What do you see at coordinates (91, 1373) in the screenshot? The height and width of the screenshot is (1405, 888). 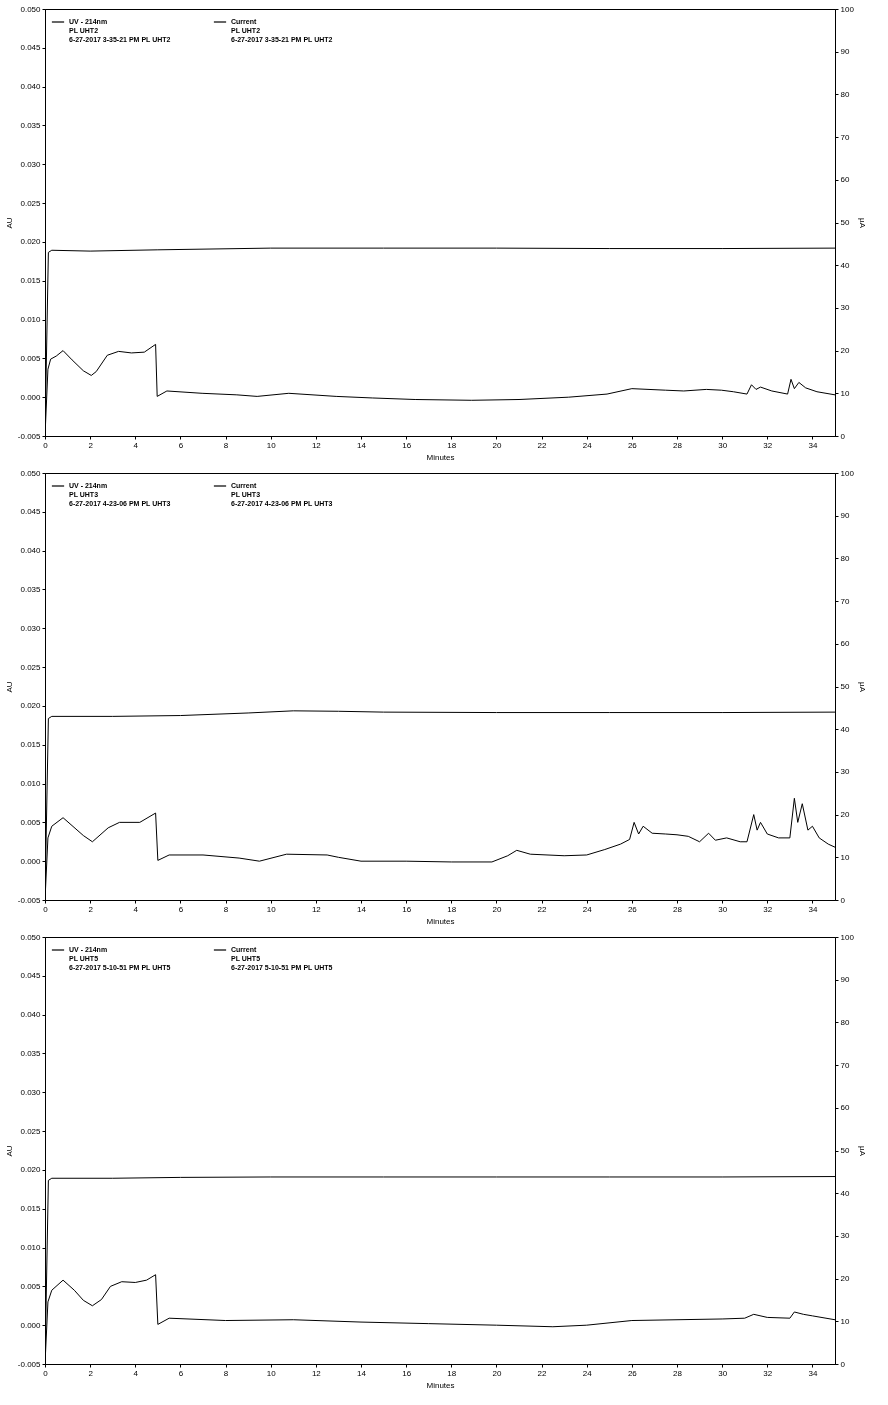 I see `x-tick-label: 2` at bounding box center [91, 1373].